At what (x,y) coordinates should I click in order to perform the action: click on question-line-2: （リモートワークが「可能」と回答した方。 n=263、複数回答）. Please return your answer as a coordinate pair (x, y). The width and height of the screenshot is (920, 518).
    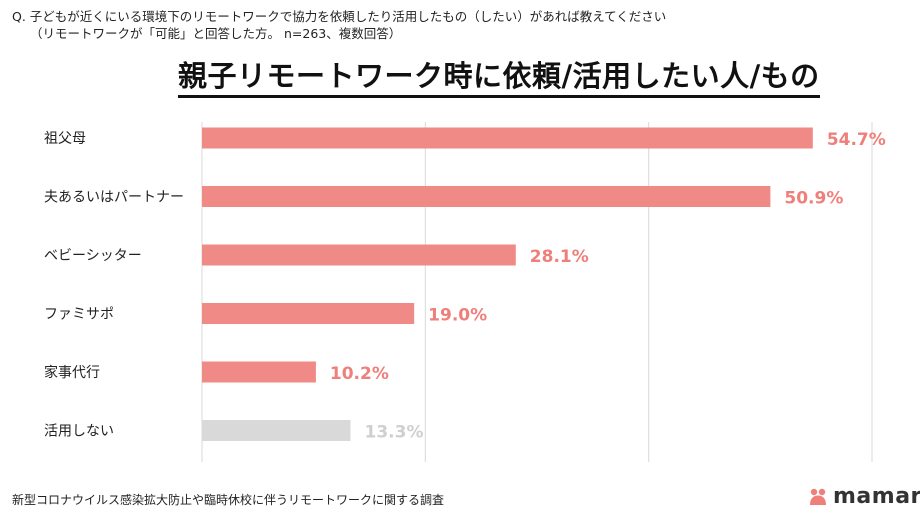
    Looking at the image, I should click on (216, 33).